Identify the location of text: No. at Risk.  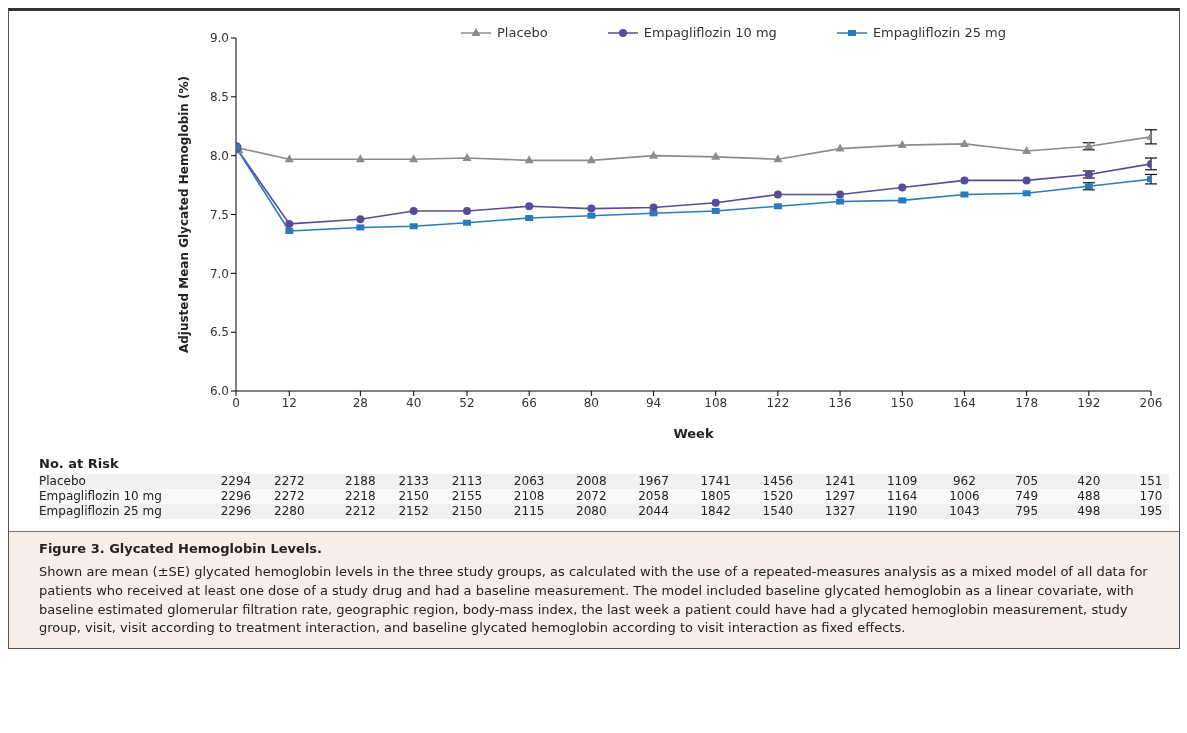
(79, 463).